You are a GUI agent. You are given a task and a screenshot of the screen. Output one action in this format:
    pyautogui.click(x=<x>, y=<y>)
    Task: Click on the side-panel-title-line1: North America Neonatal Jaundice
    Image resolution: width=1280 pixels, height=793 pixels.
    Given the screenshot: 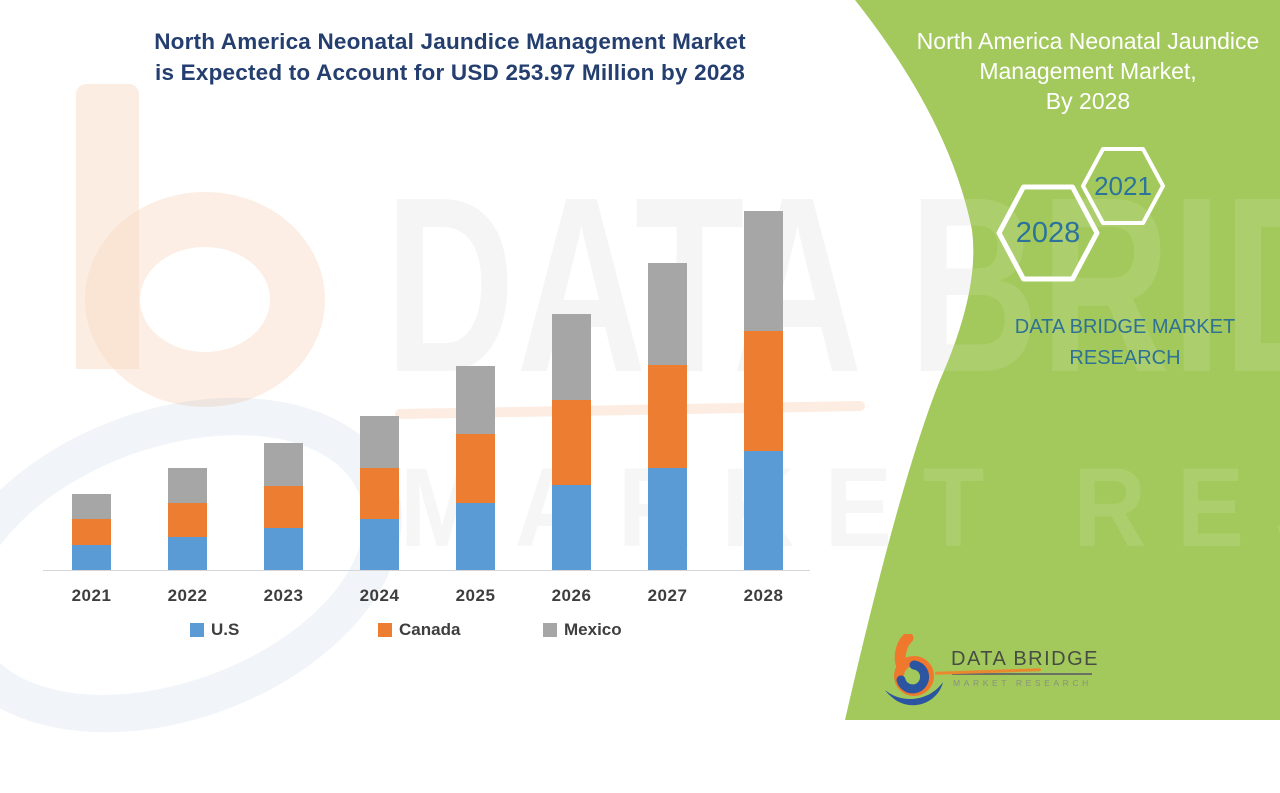 What is the action you would take?
    pyautogui.click(x=1088, y=41)
    